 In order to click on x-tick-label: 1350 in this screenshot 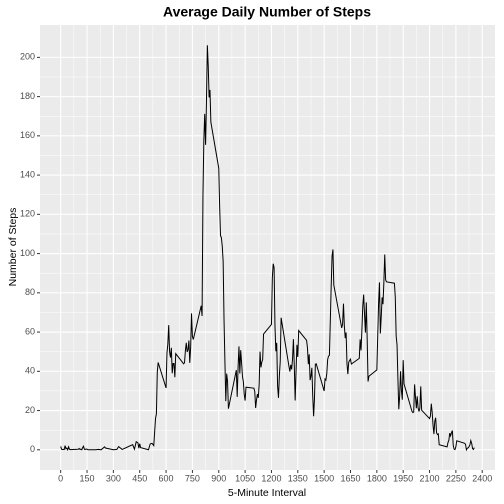, I will do `click(298, 478)`.